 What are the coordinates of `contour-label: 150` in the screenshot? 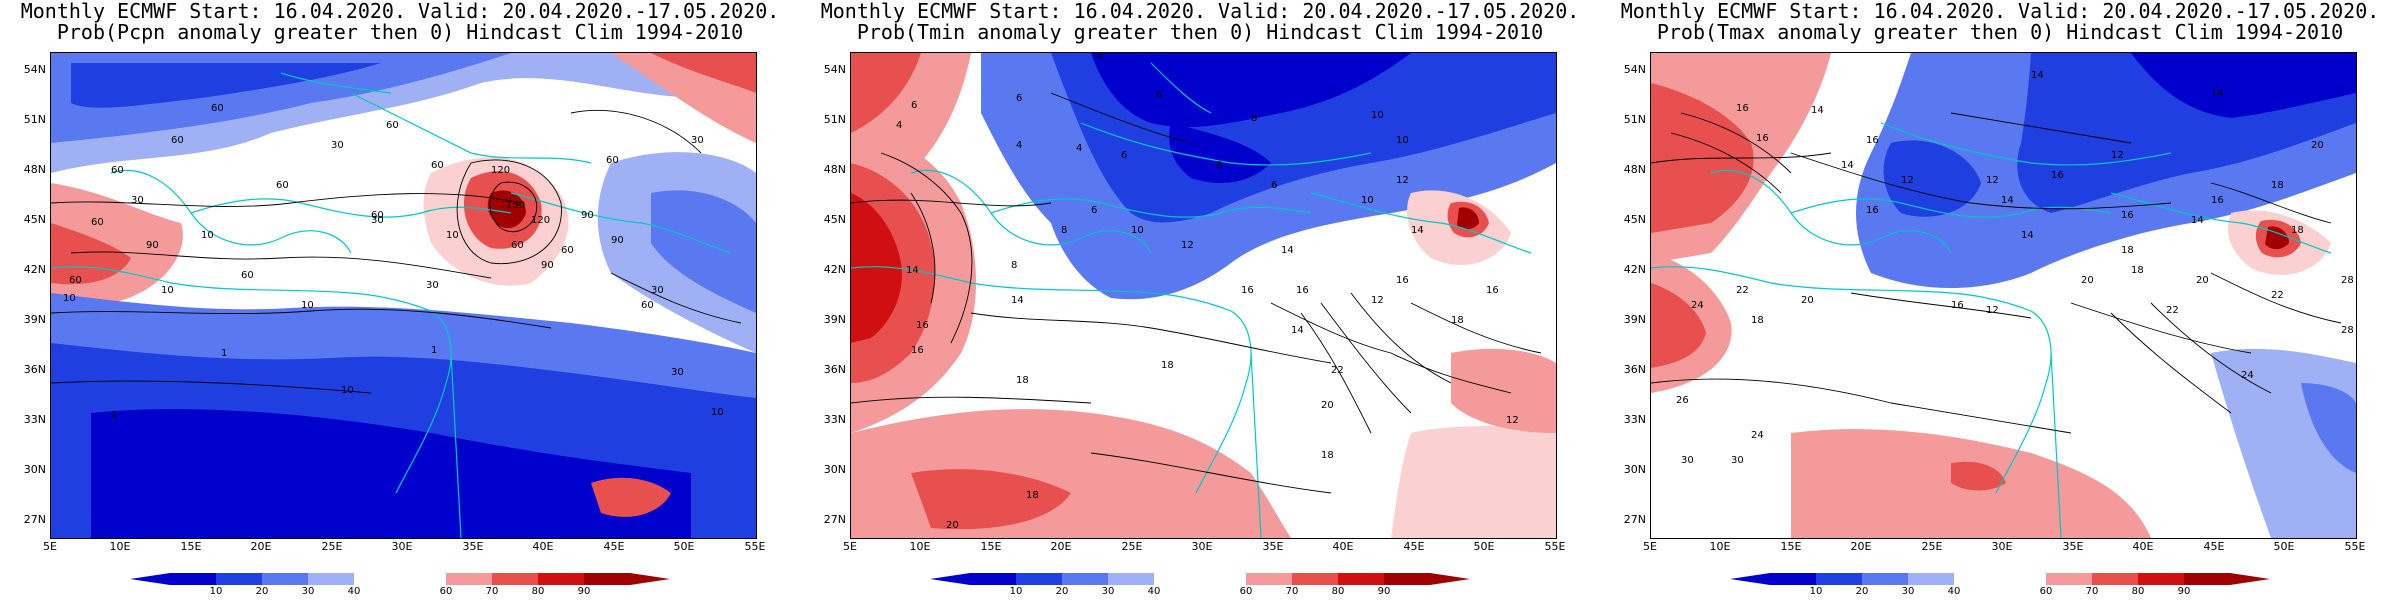 It's located at (515, 205).